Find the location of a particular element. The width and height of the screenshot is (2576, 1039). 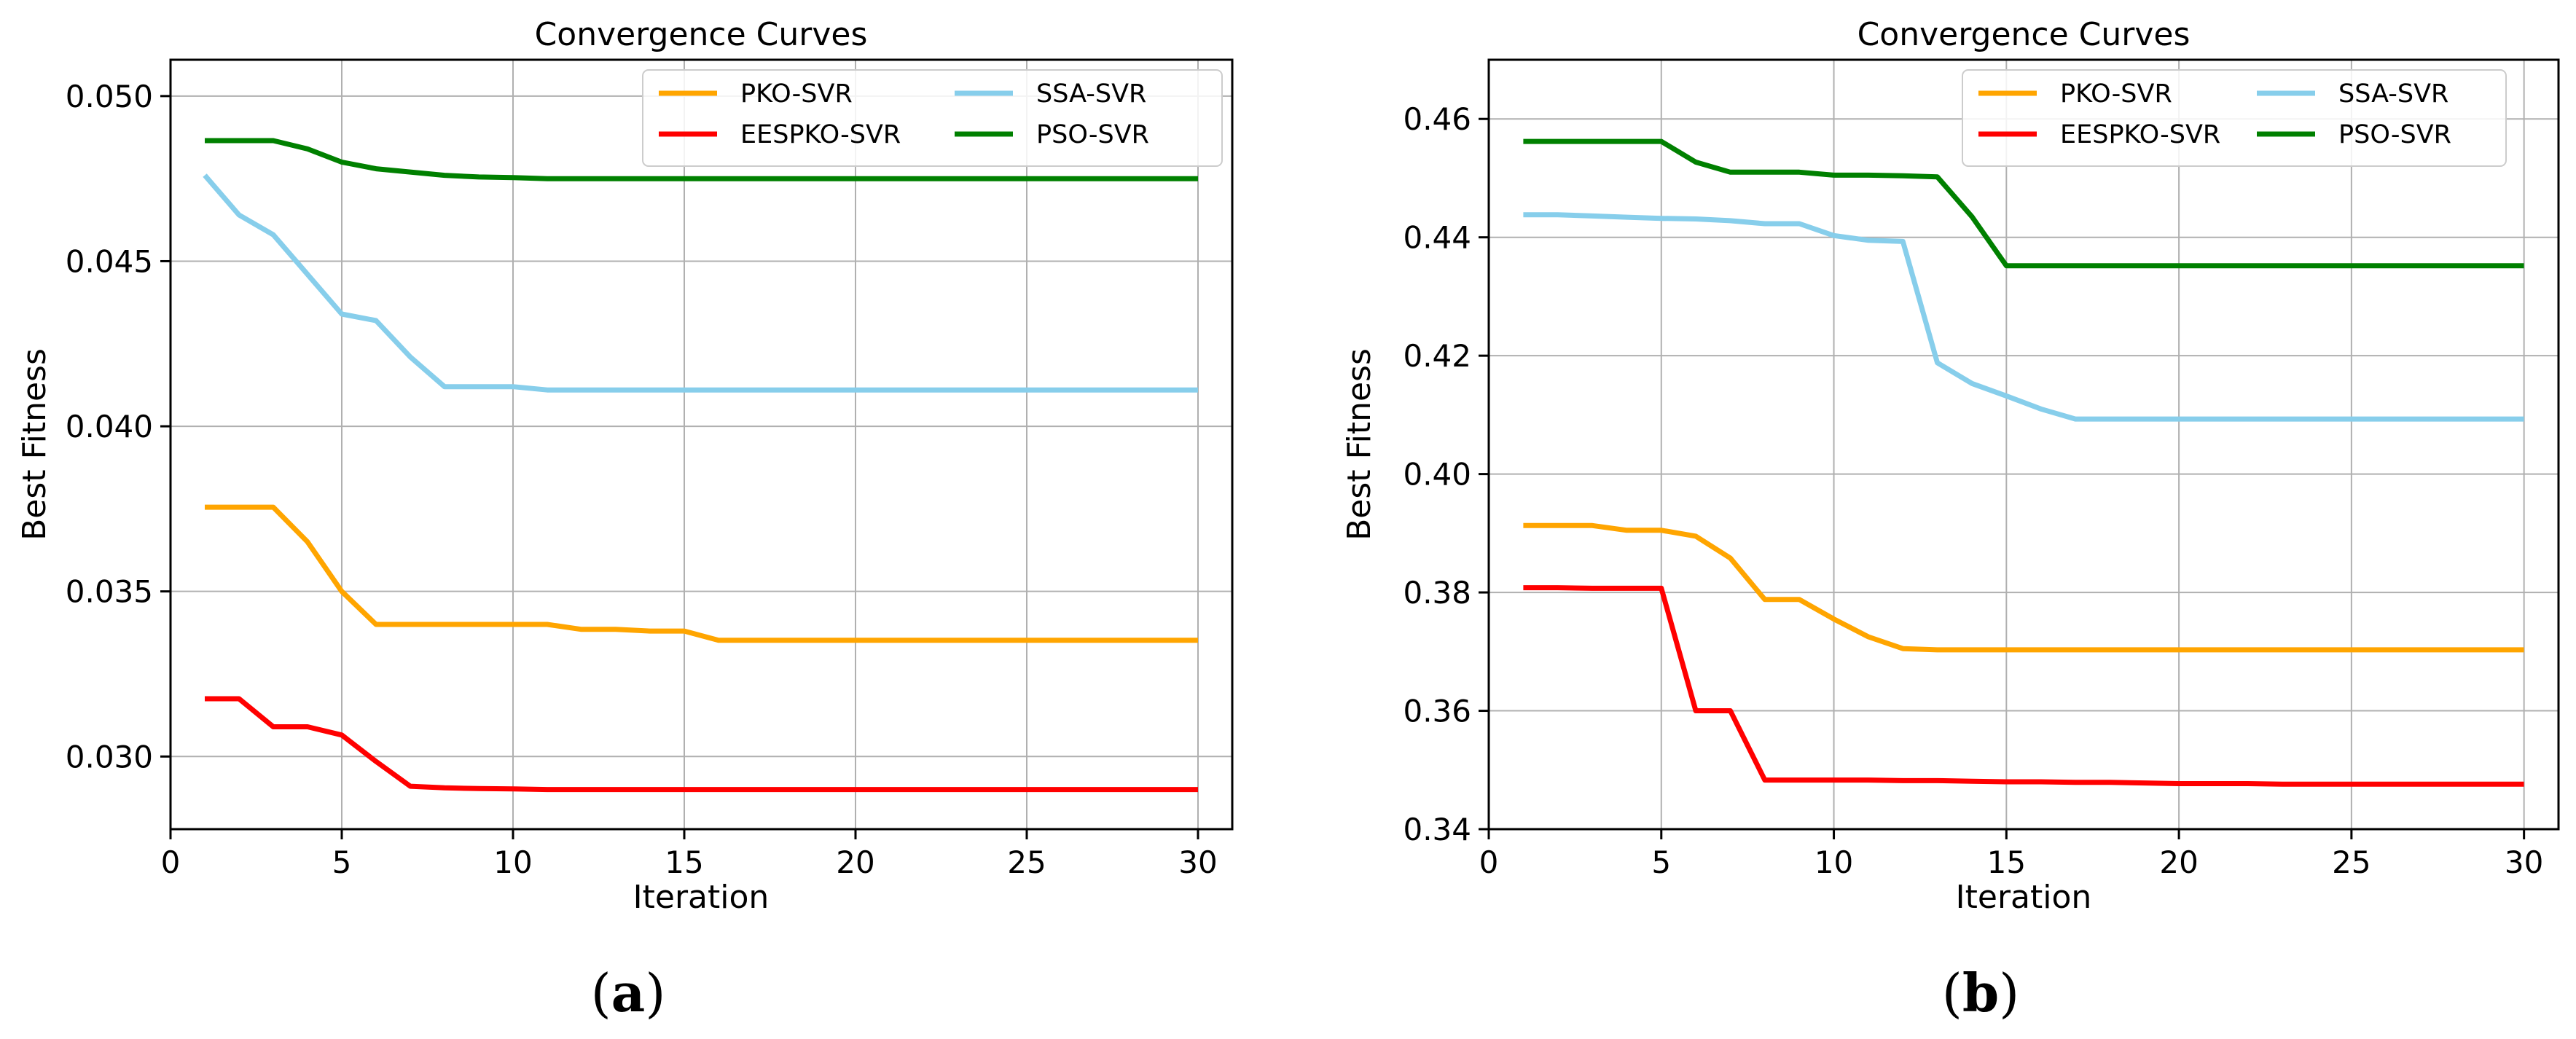

legend-b: PKO-SVR EESPKO-SVR SSA-SVR PSO-SVR is located at coordinates (2234, 118).